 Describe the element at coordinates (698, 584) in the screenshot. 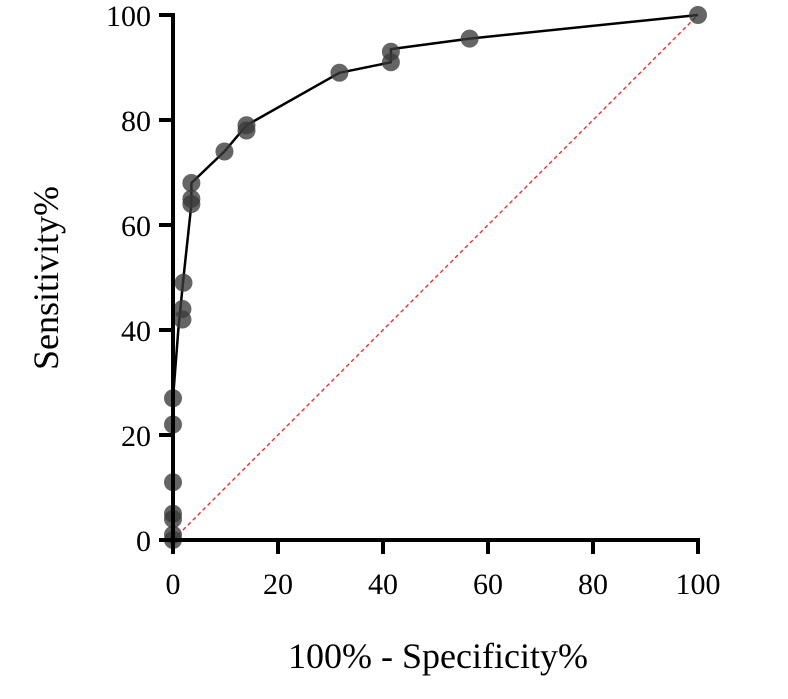

I see `x-tick-label: 100` at that location.